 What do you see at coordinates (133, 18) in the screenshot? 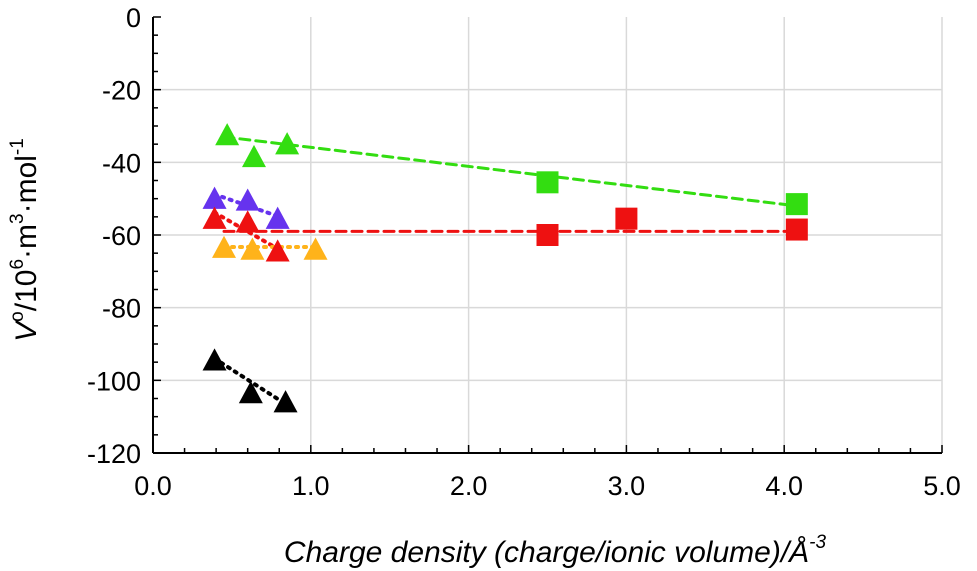
I see `y-tick-label: 0` at bounding box center [133, 18].